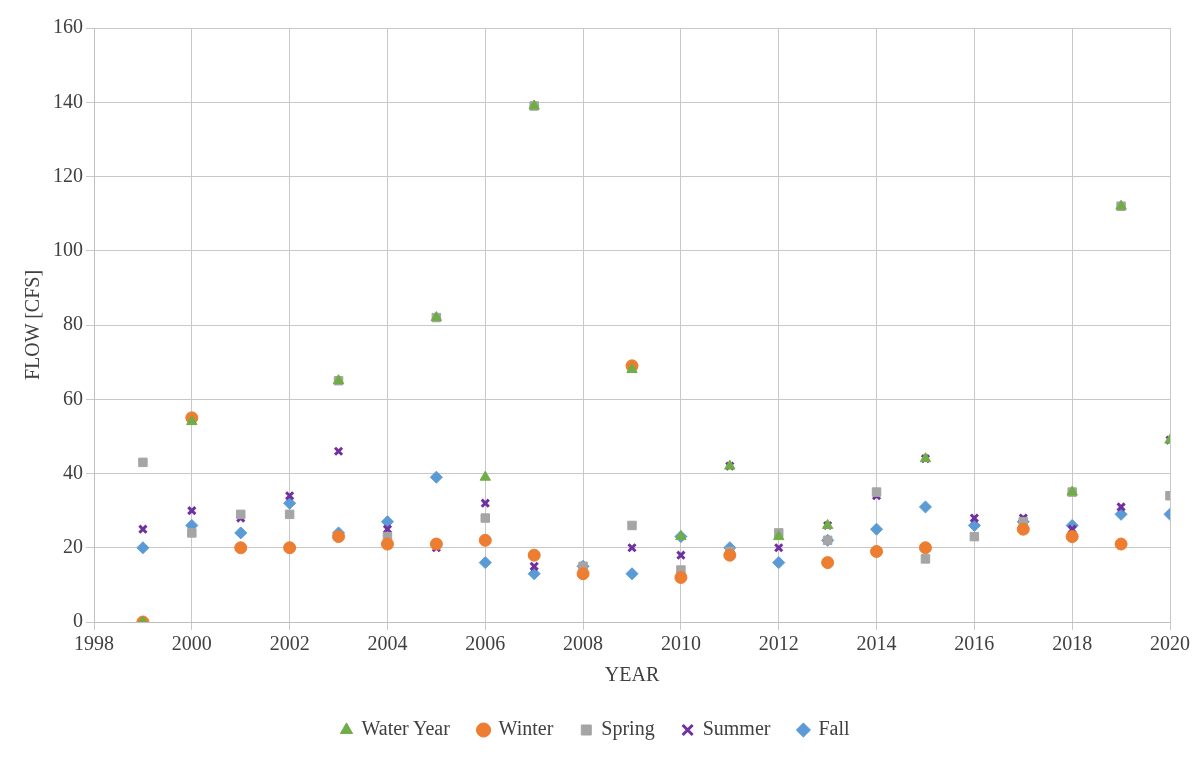  I want to click on y-tick-label: 20, so click(73, 546).